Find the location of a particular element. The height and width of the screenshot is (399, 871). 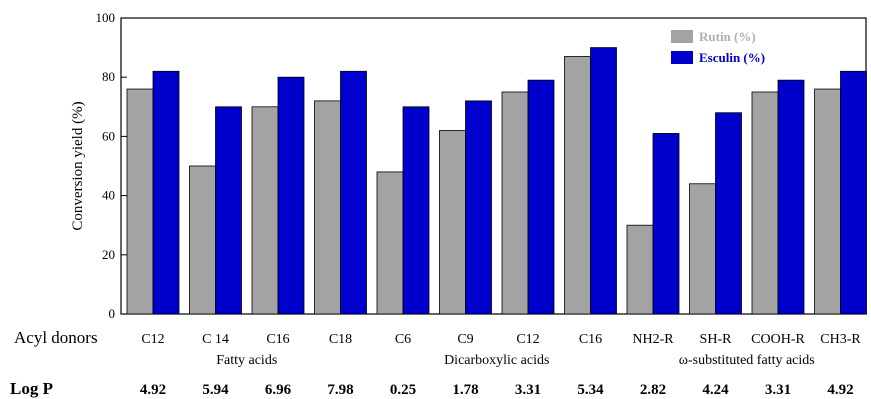

group-label-1: Dicarboxylic acids is located at coordinates (496, 360).